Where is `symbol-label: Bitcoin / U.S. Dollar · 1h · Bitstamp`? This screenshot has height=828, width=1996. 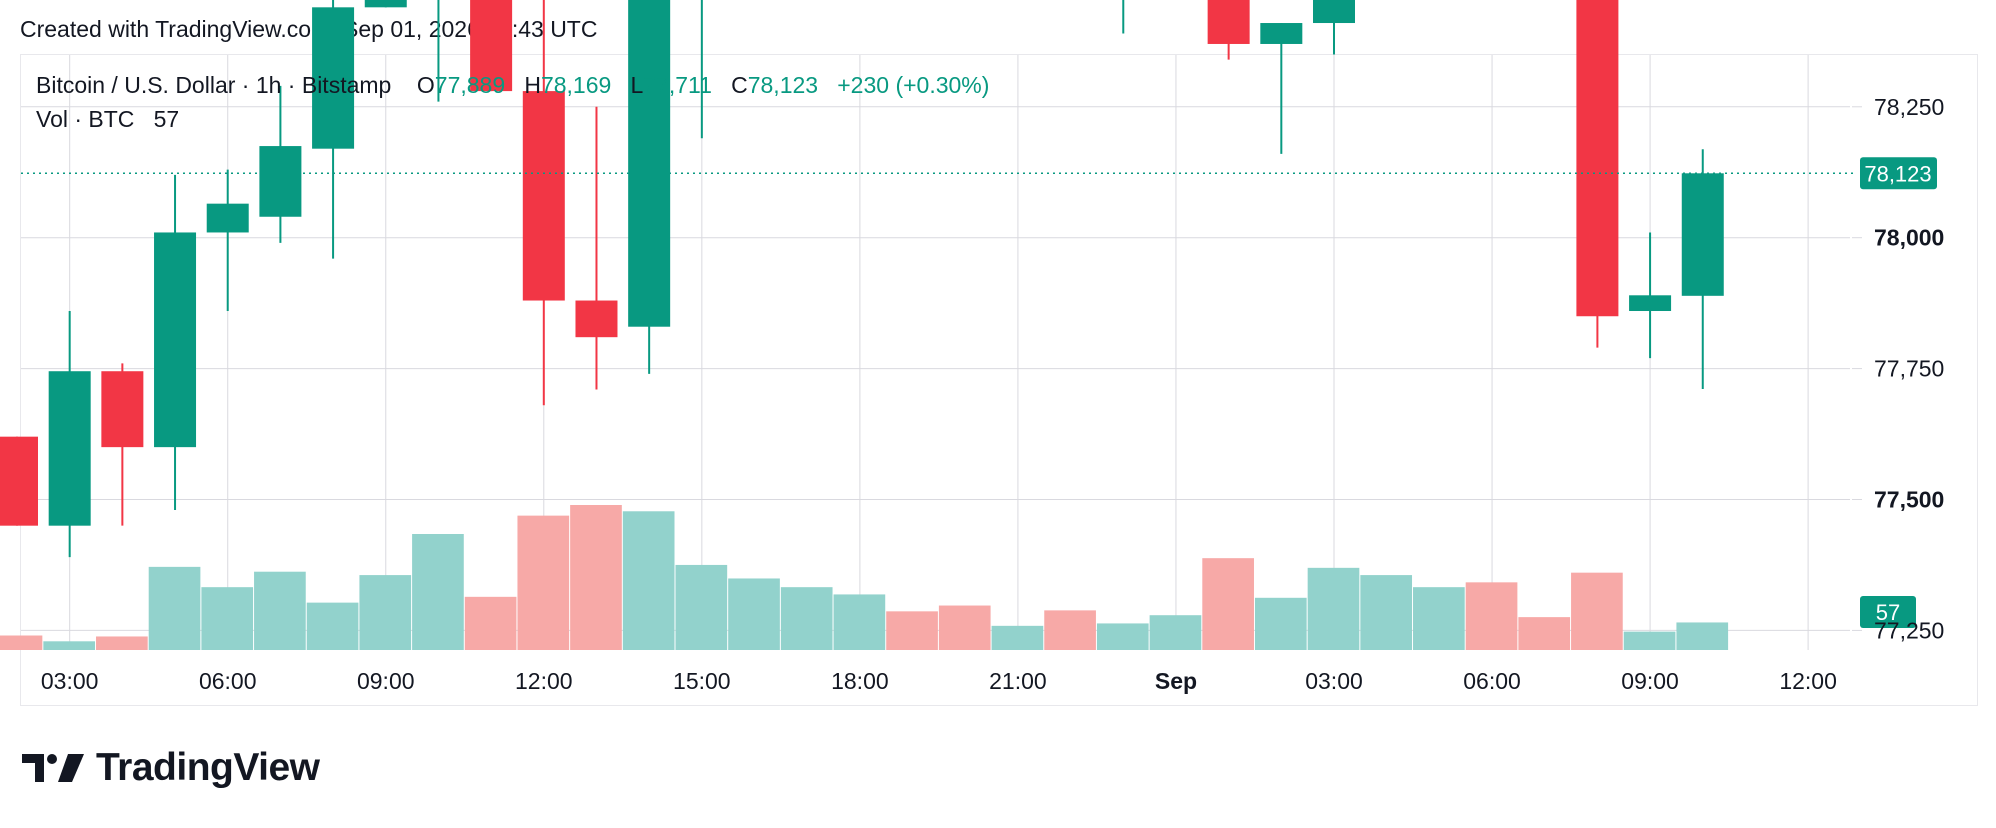 symbol-label: Bitcoin / U.S. Dollar · 1h · Bitstamp is located at coordinates (214, 85).